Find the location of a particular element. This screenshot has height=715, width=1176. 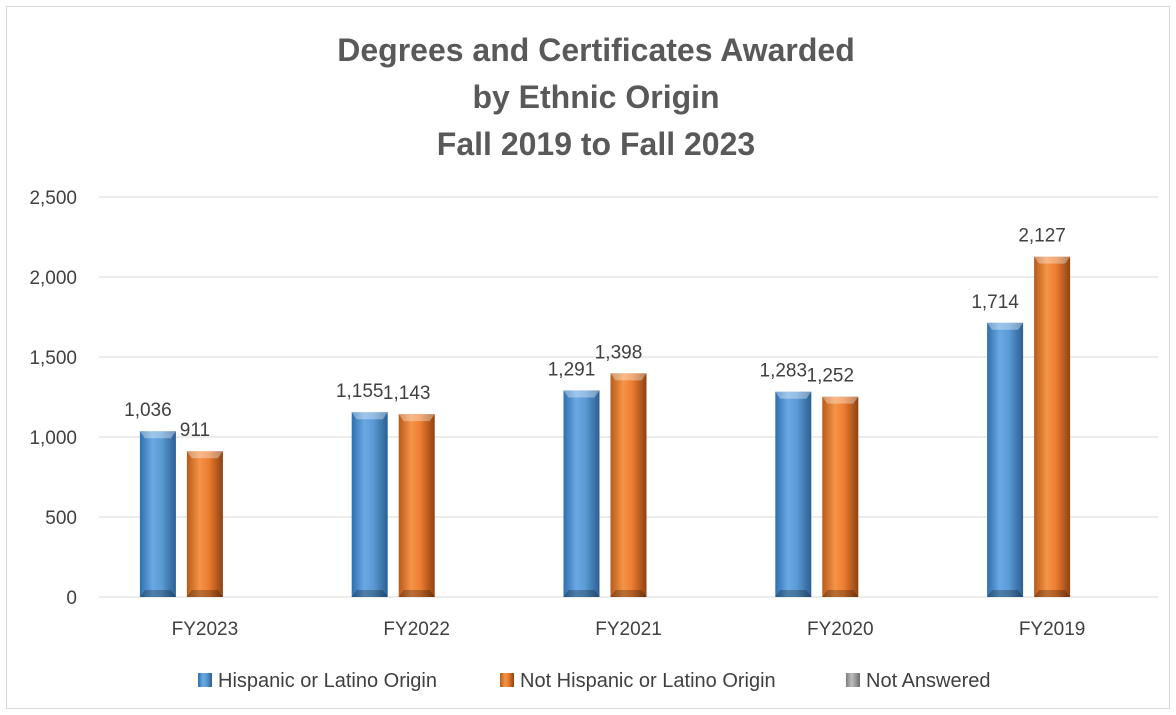

legend-swatch-hispanic-or-latino-origin is located at coordinates (205, 680).